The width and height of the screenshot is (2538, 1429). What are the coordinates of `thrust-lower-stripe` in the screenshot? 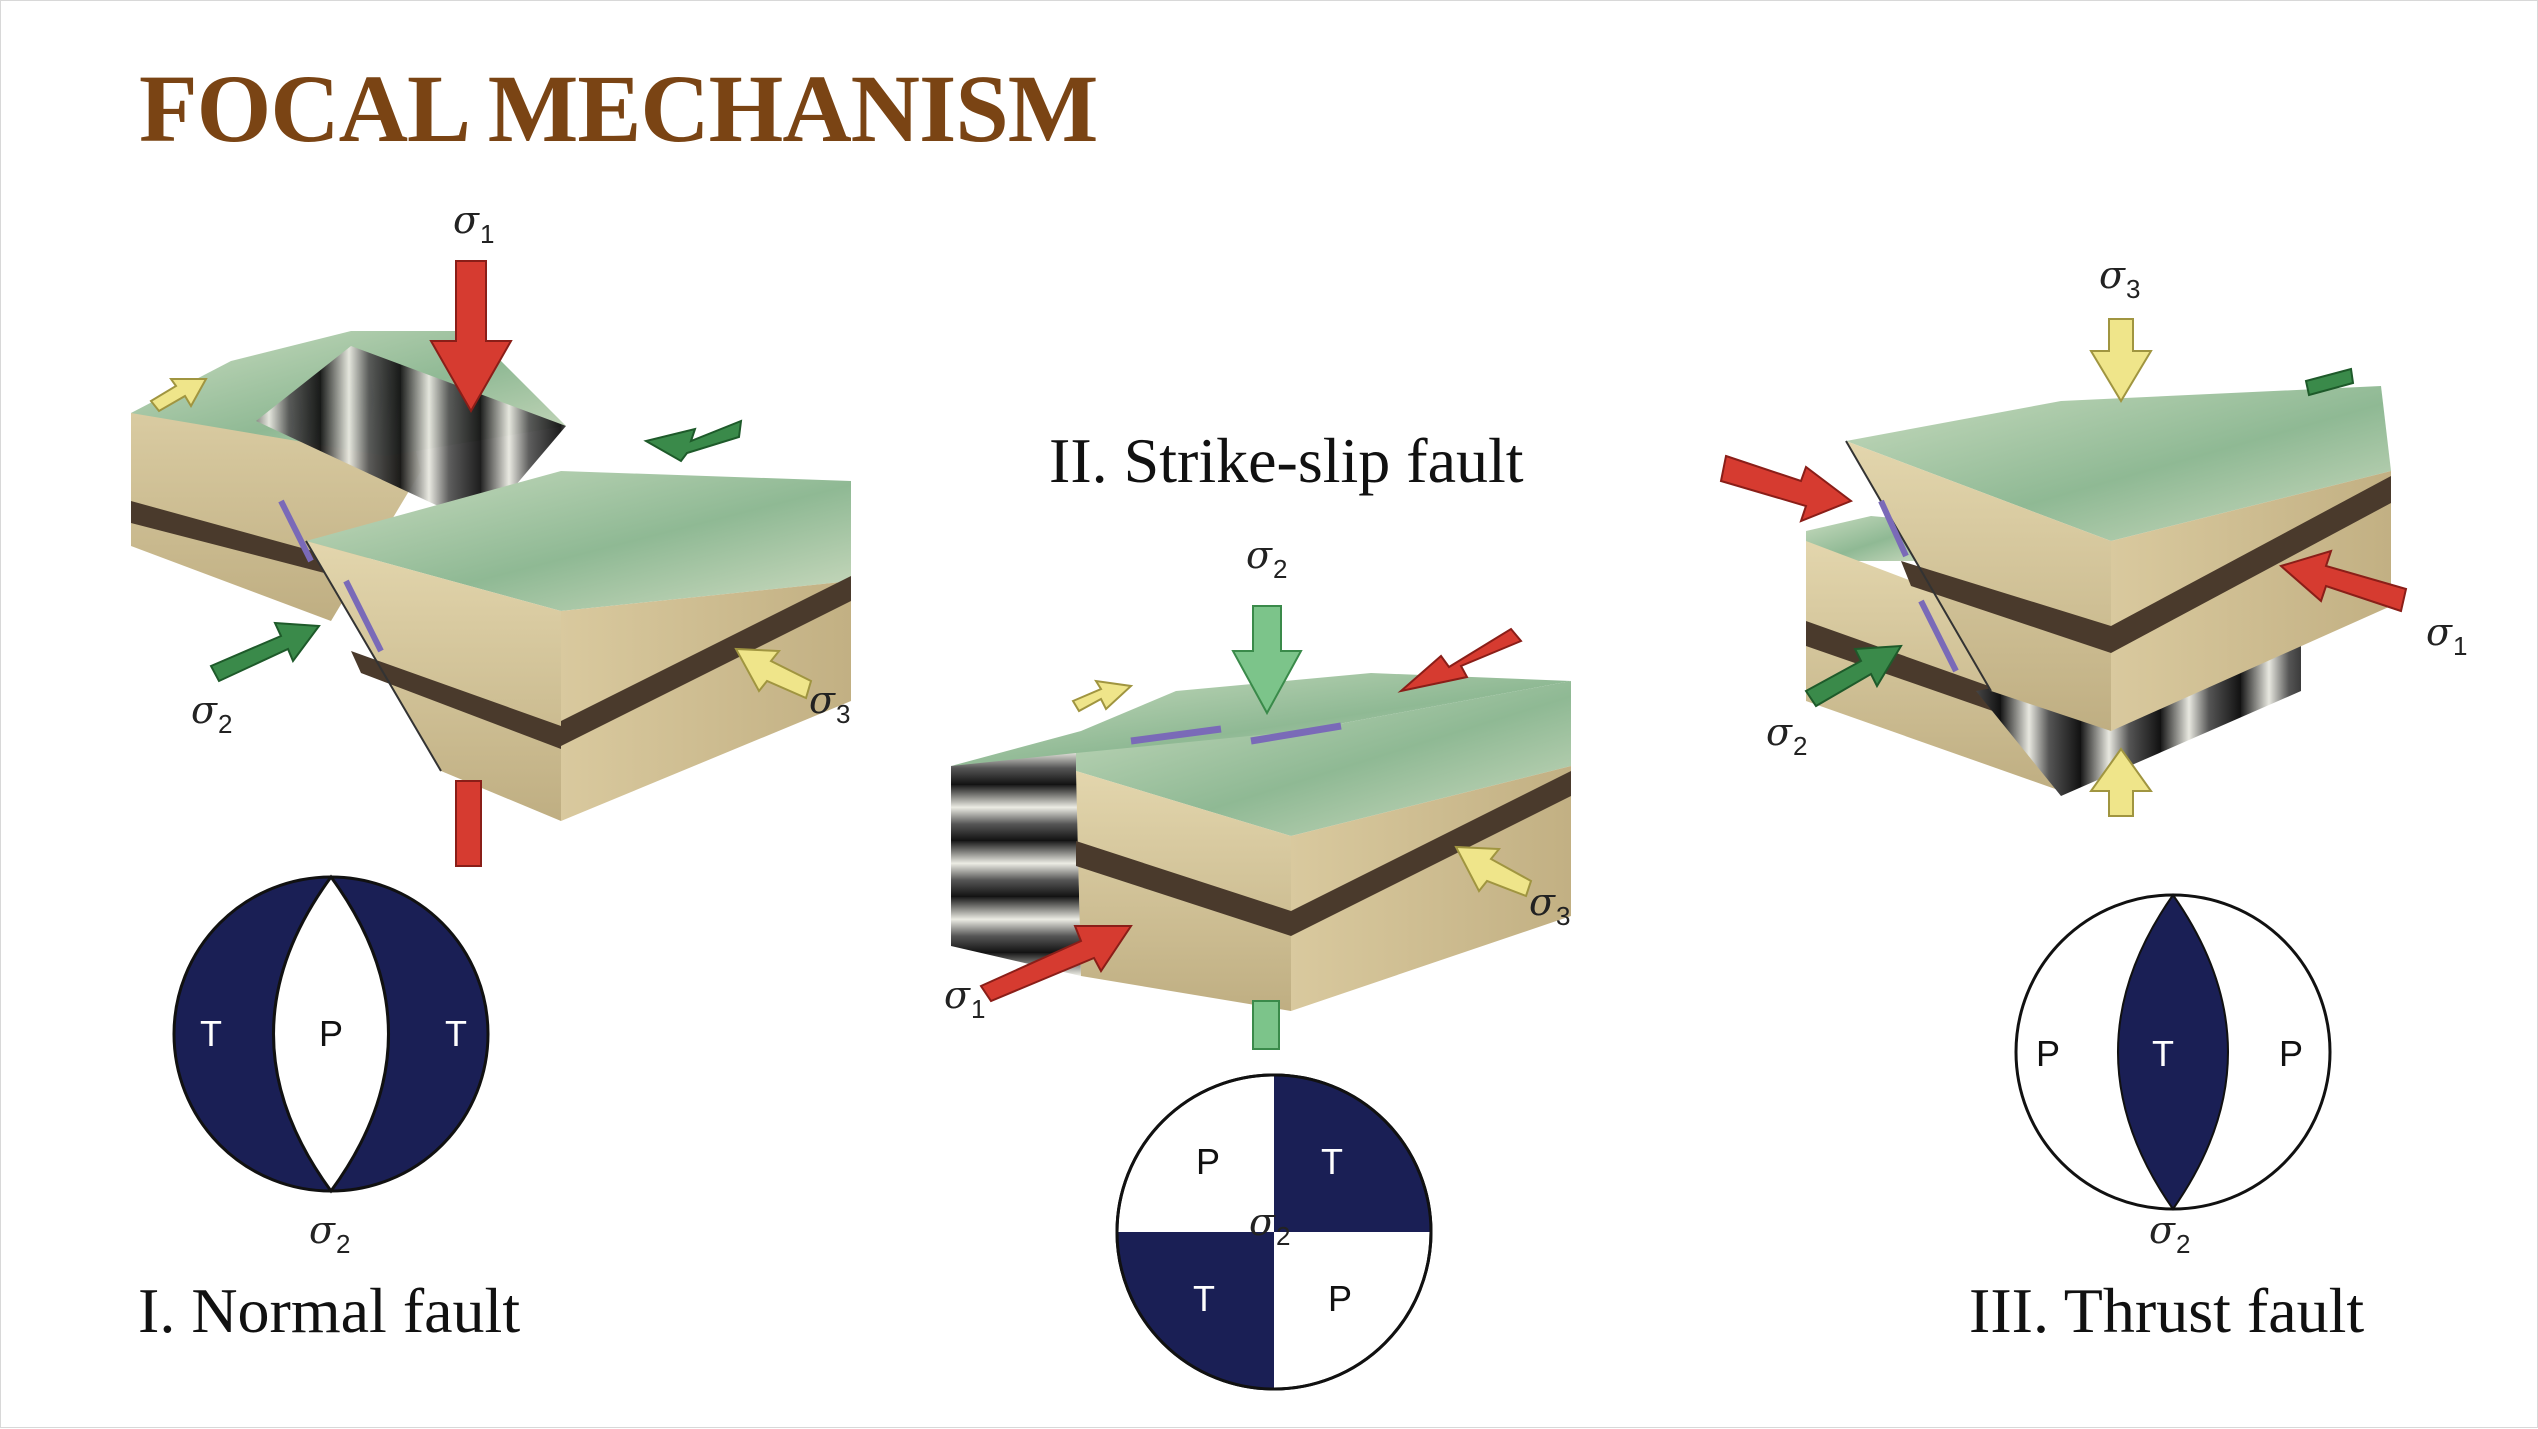 It's located at (1921, 673).